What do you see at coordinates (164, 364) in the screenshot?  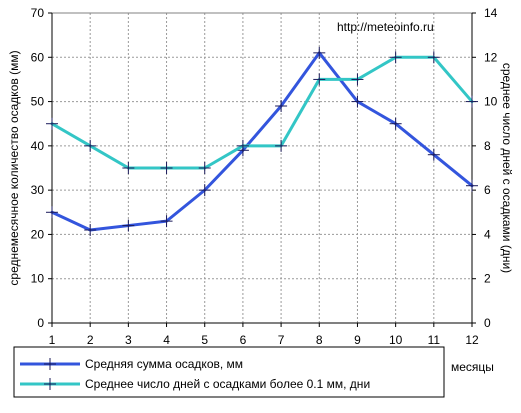 I see `legend-label-1: Средняя сумма осадков, мм` at bounding box center [164, 364].